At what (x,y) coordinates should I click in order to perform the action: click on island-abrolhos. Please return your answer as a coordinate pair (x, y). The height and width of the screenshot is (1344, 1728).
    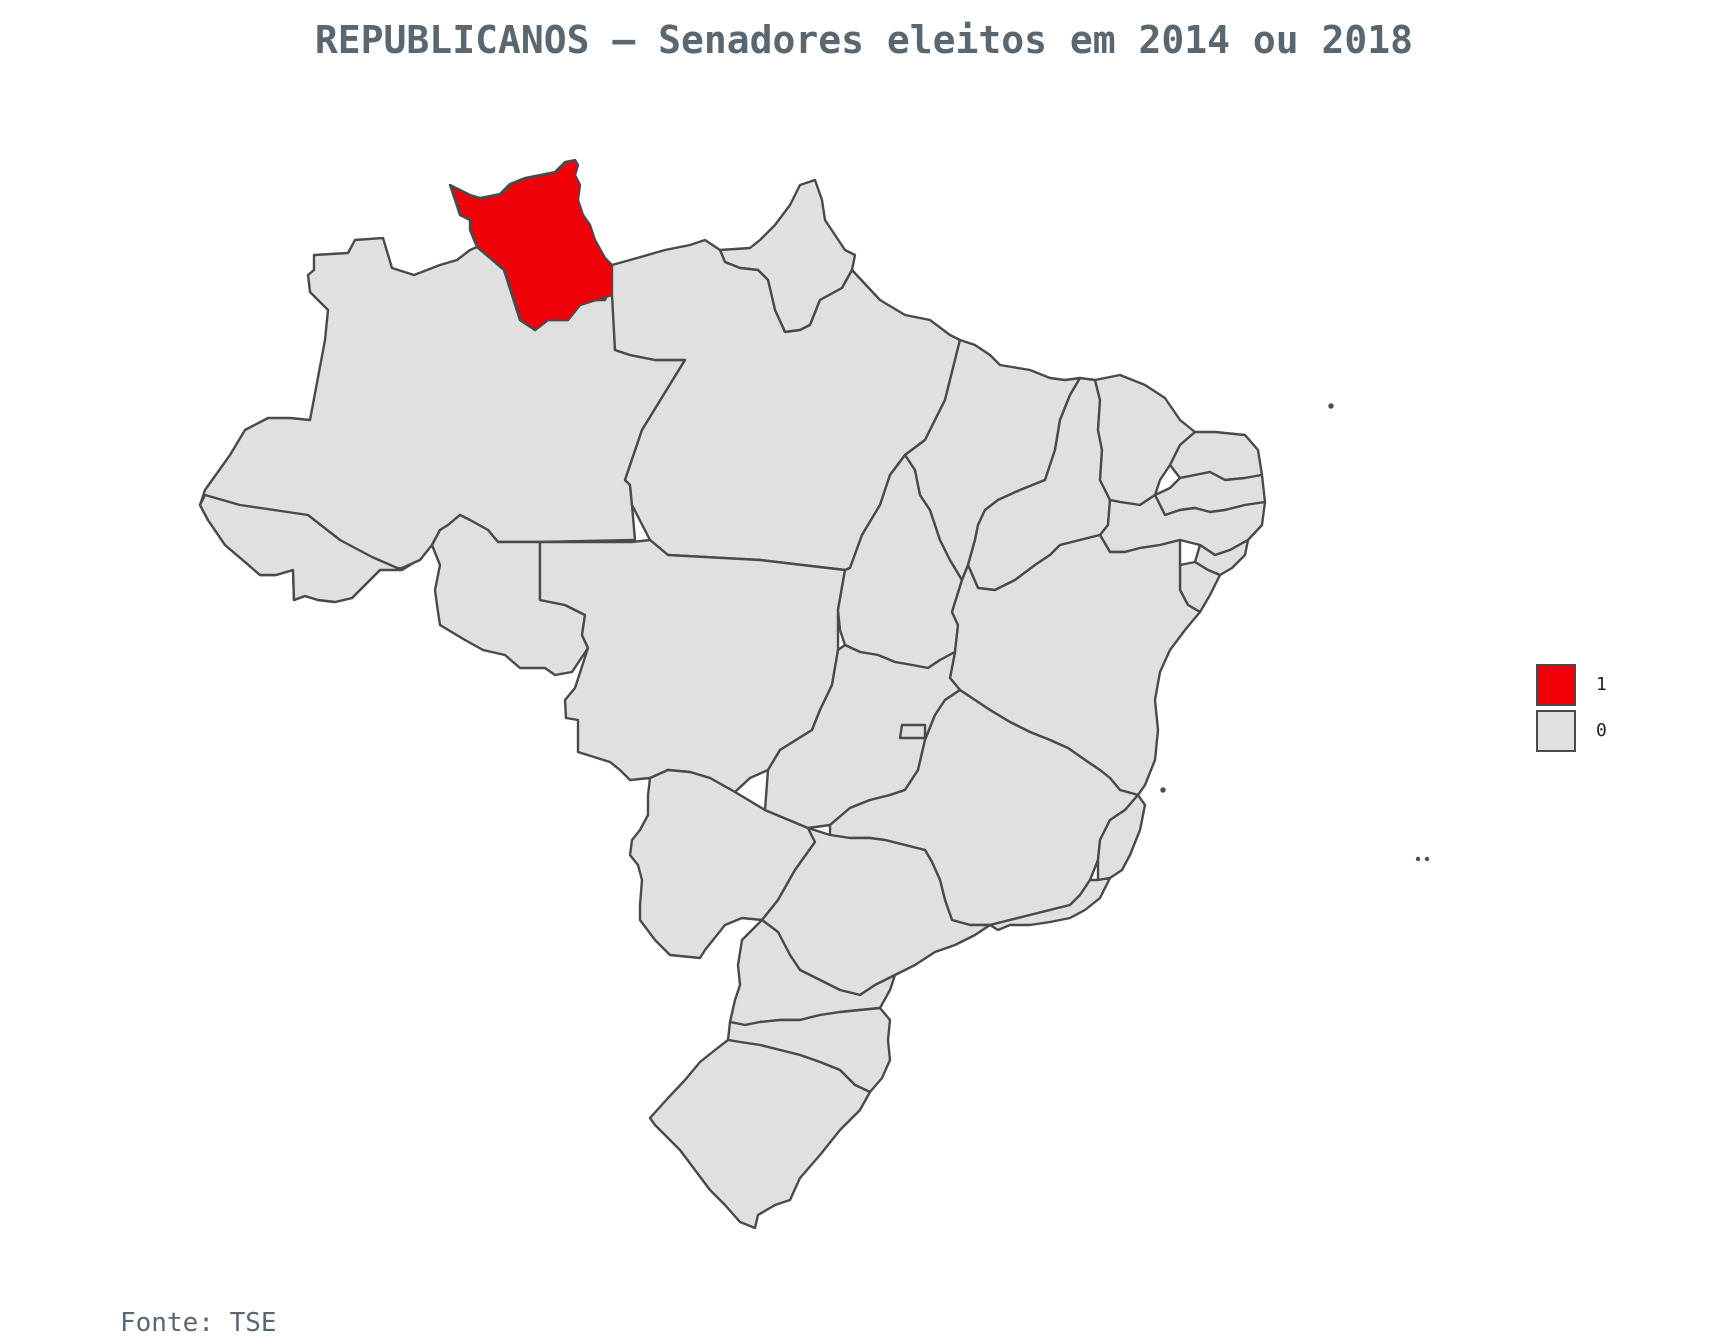
    Looking at the image, I should click on (1163, 790).